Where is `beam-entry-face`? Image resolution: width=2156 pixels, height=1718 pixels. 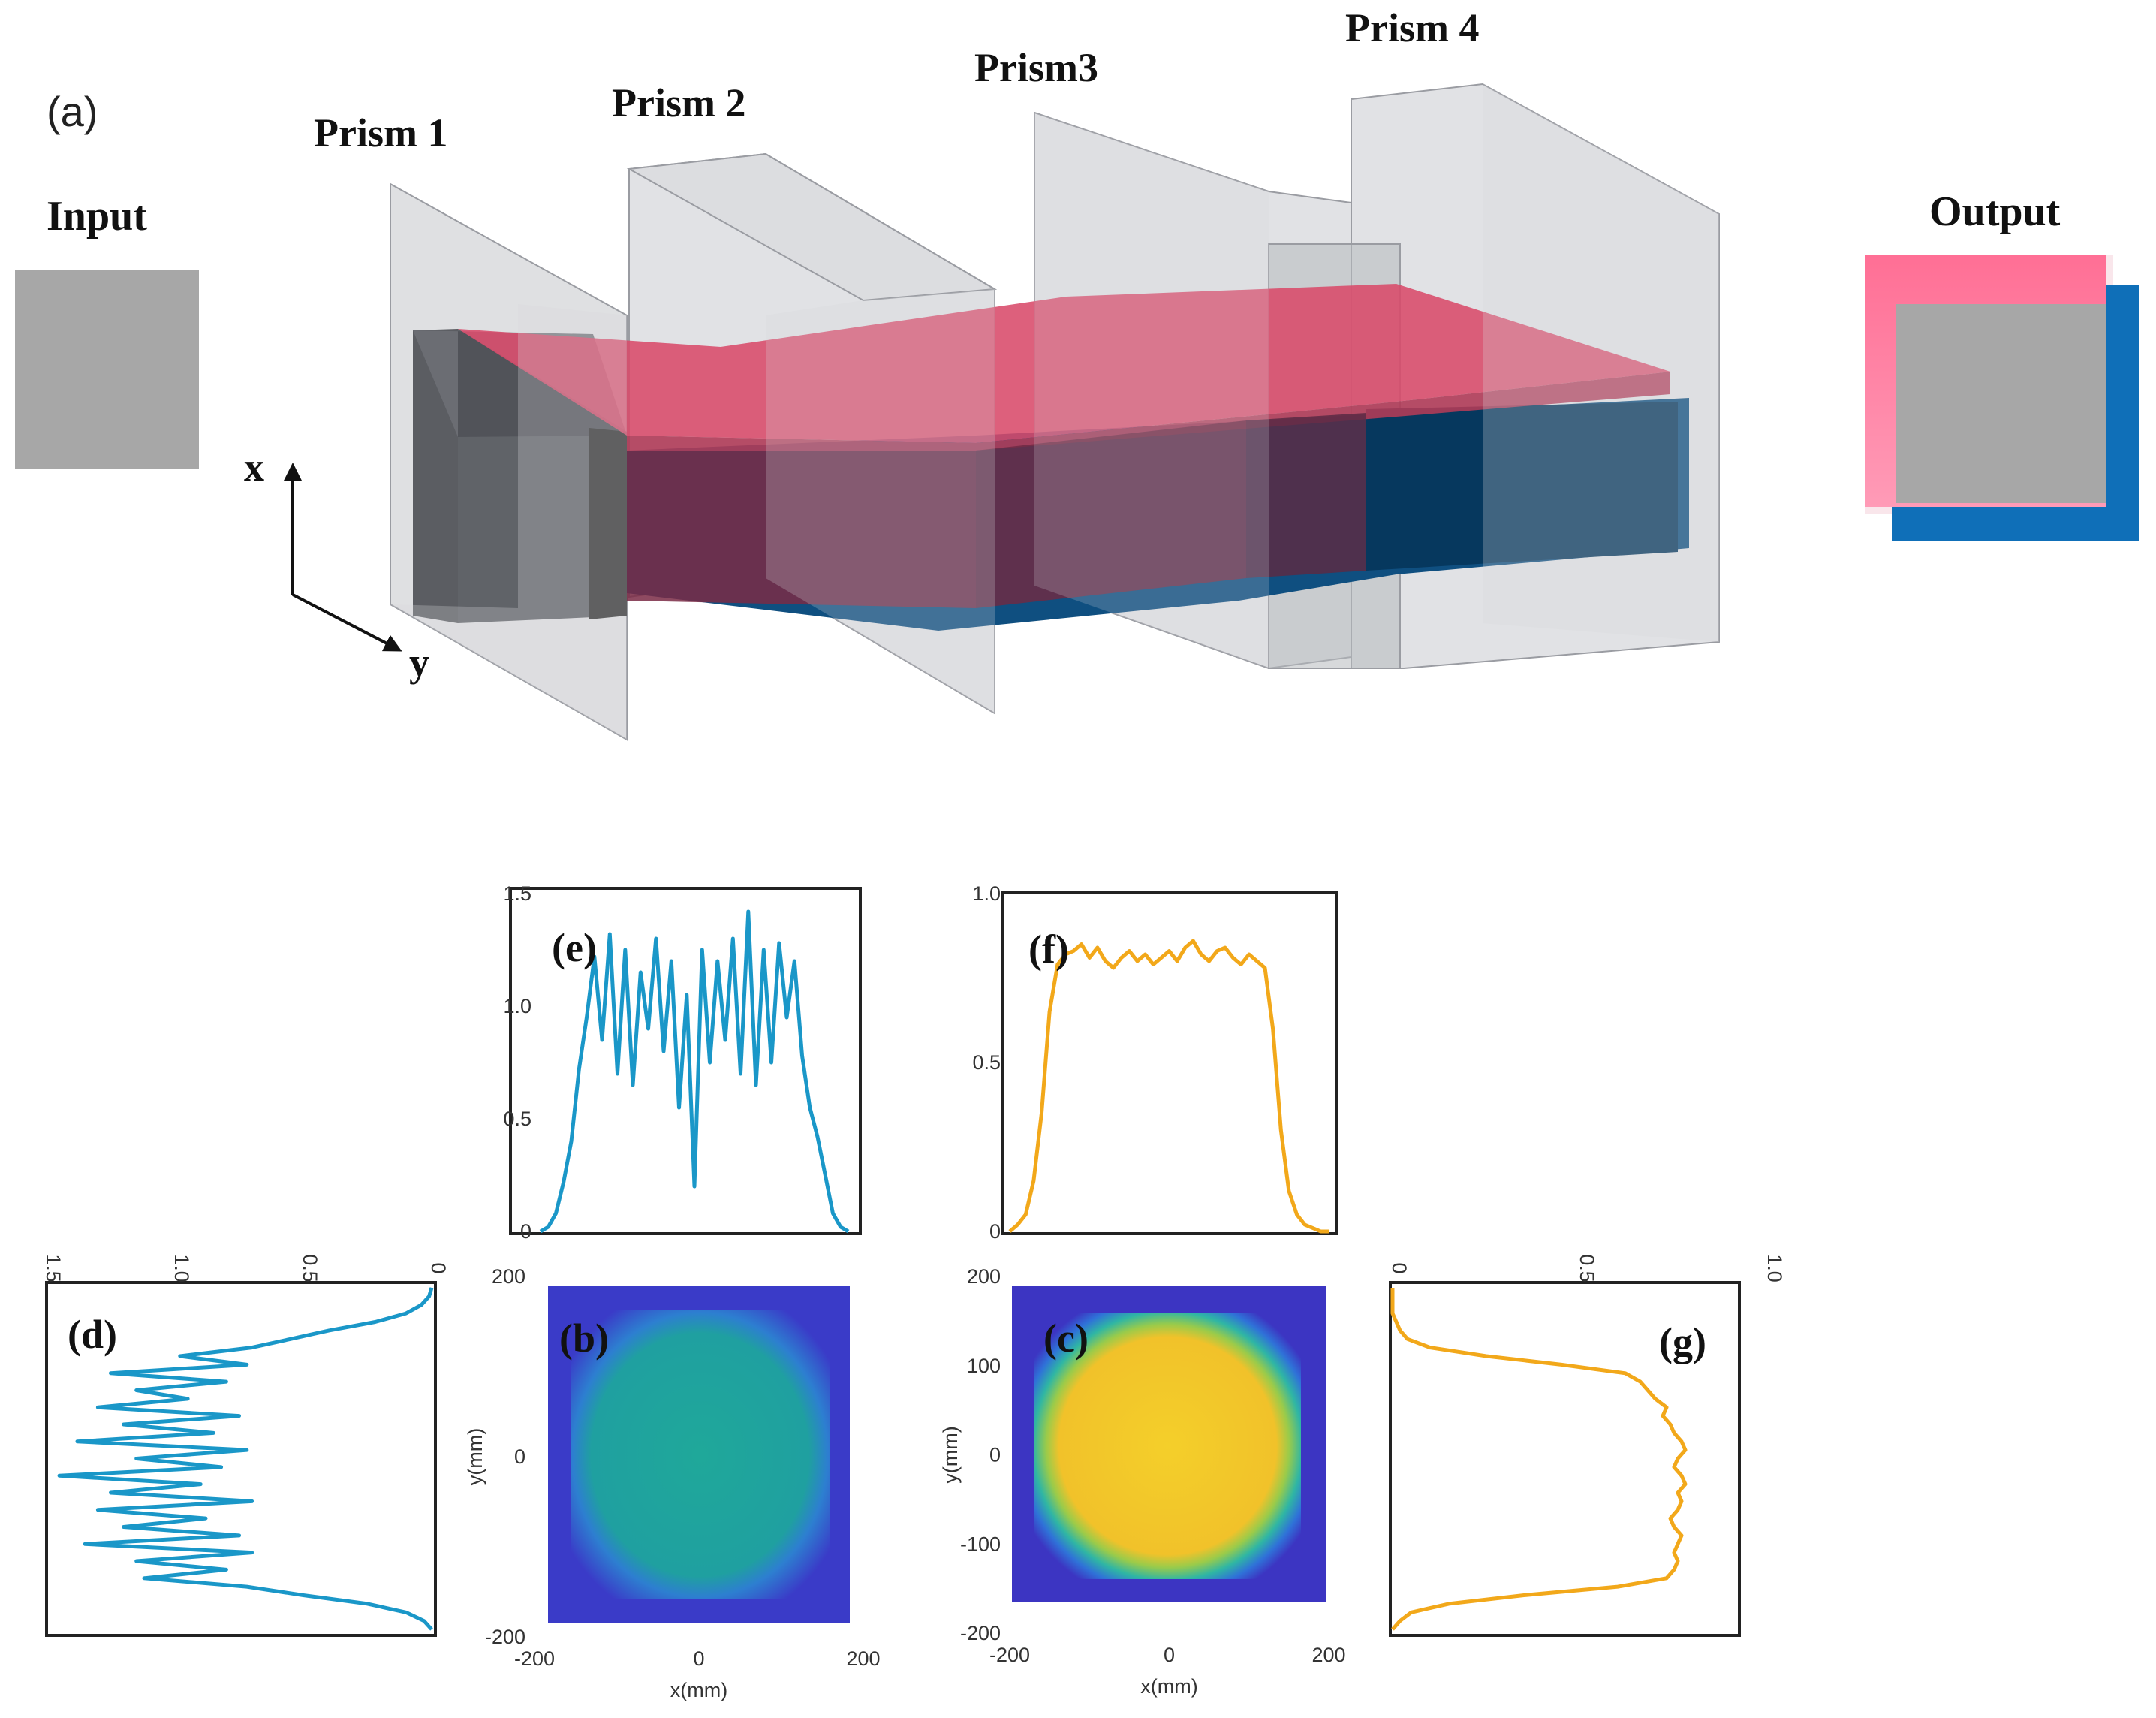
beam-entry-face is located at coordinates (608, 523).